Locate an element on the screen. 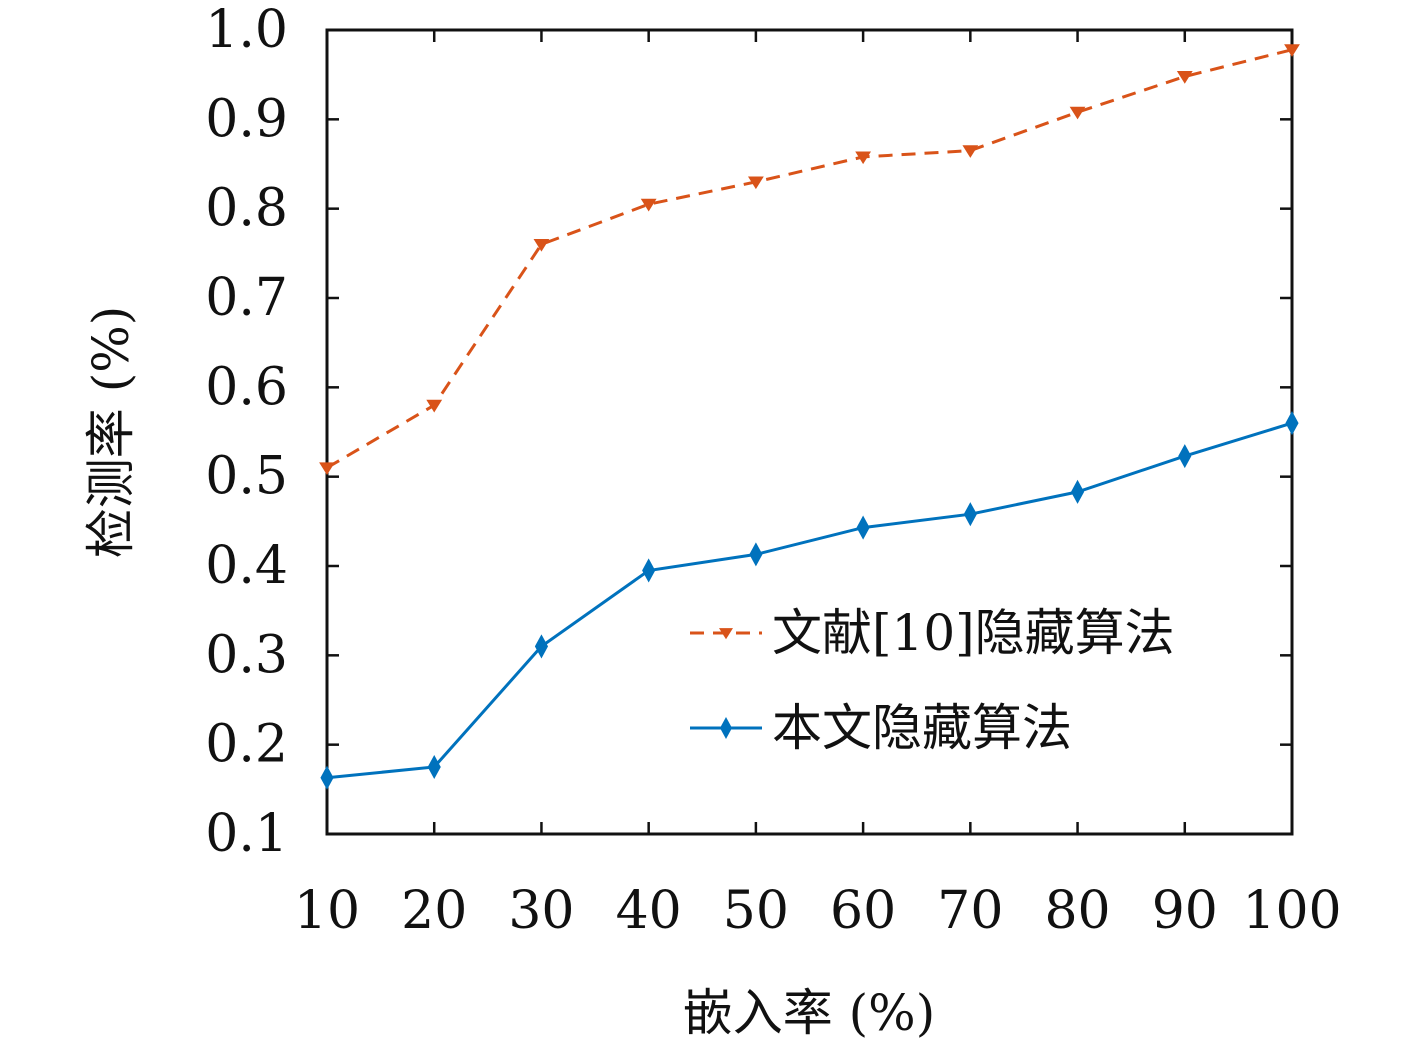 The height and width of the screenshot is (1056, 1417). x-tick-label-9: 100 is located at coordinates (1291, 911).